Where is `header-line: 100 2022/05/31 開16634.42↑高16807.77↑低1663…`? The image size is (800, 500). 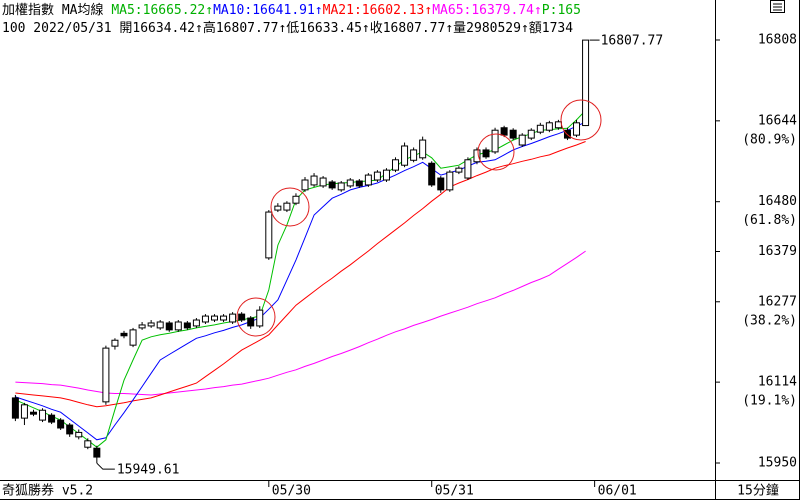 header-line: 100 2022/05/31 開16634.42↑高16807.77↑低1663… is located at coordinates (287, 28).